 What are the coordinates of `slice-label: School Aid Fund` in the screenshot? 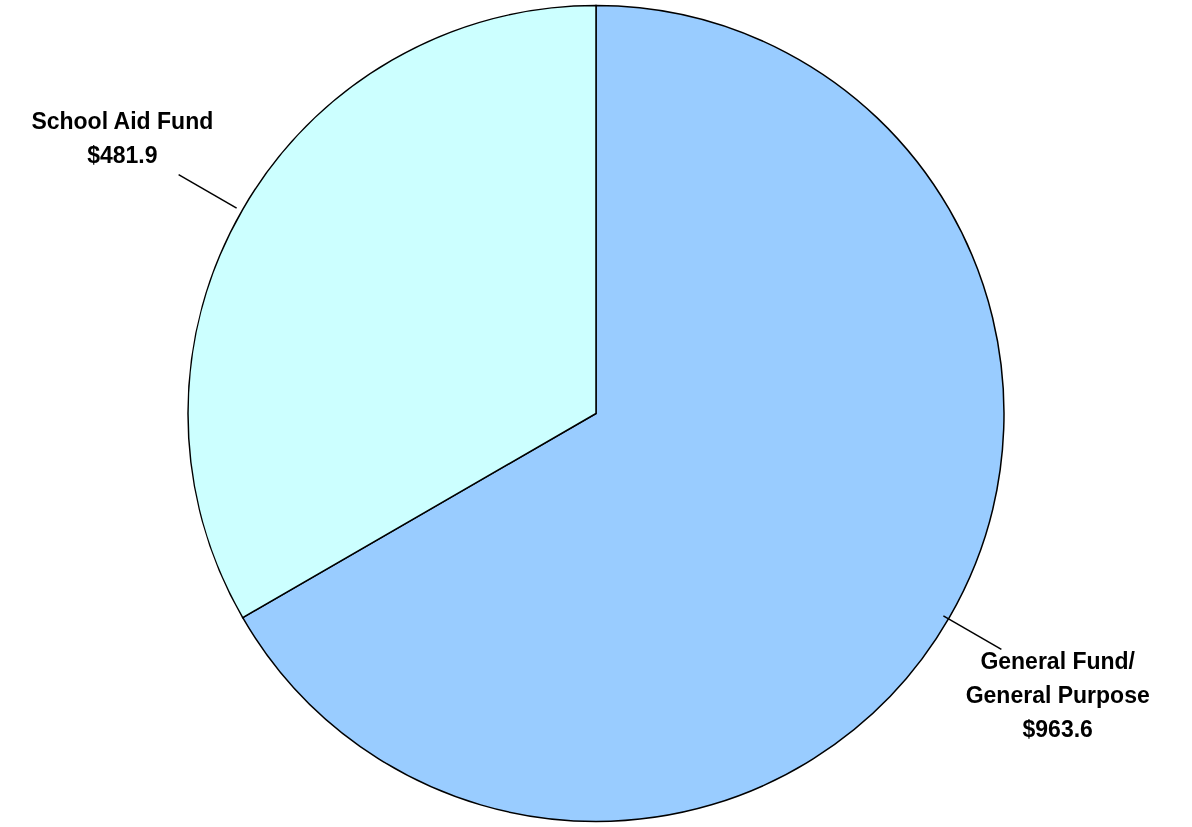 It's located at (122, 121).